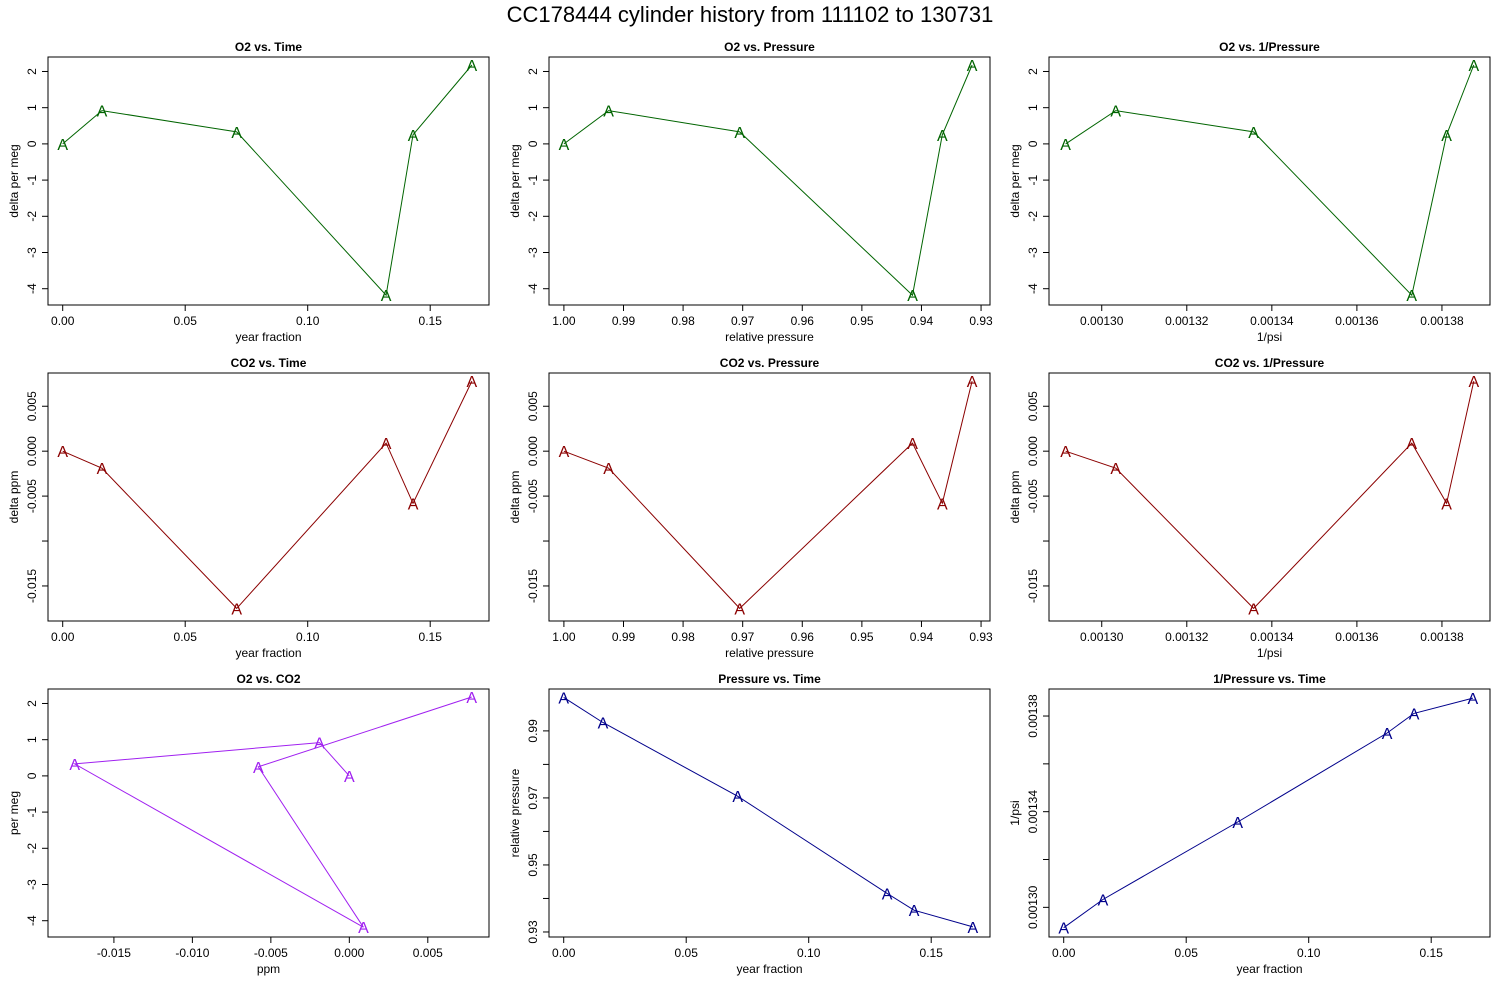 The image size is (1500, 1000). What do you see at coordinates (1102, 637) in the screenshot?
I see `x-tick-label: 0.00130` at bounding box center [1102, 637].